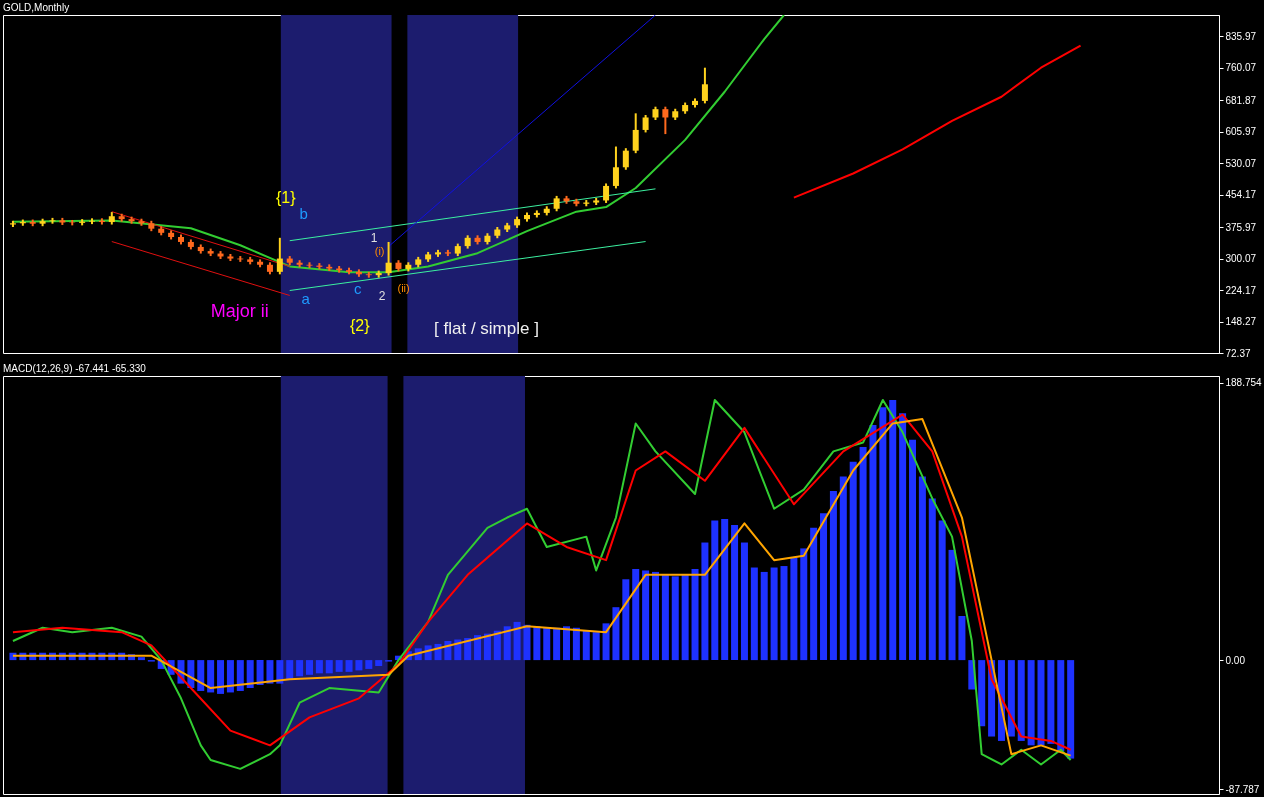  What do you see at coordinates (36, 7) in the screenshot?
I see `chart-title: GOLD,Monthly` at bounding box center [36, 7].